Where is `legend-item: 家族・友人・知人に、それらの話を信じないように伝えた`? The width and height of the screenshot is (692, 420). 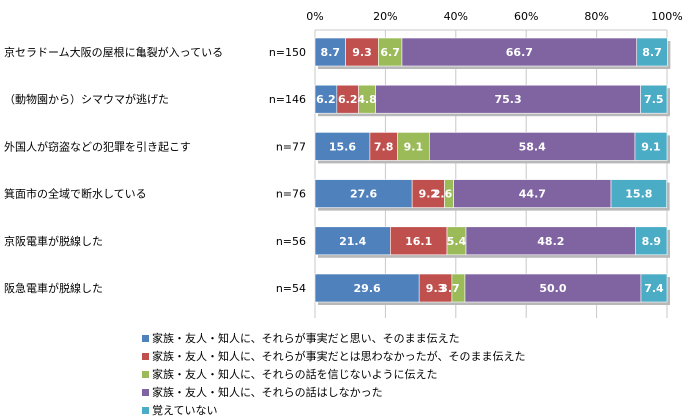
legend-item: 家族・友人・知人に、それらの話を信じないように伝えた is located at coordinates (412, 374).